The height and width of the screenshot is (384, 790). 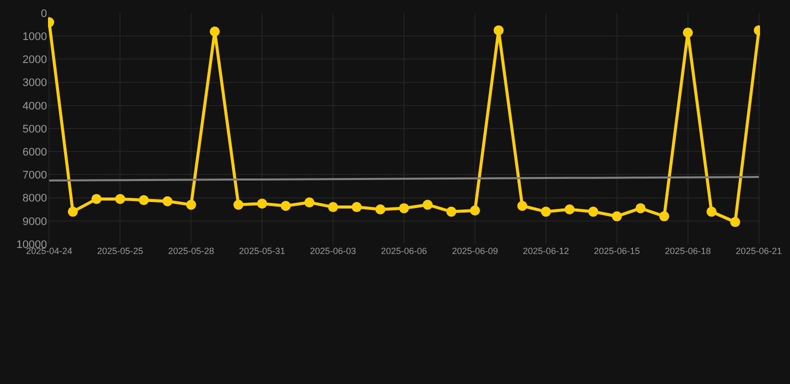 I want to click on x-tick-label: 2025-06-15, so click(x=617, y=251).